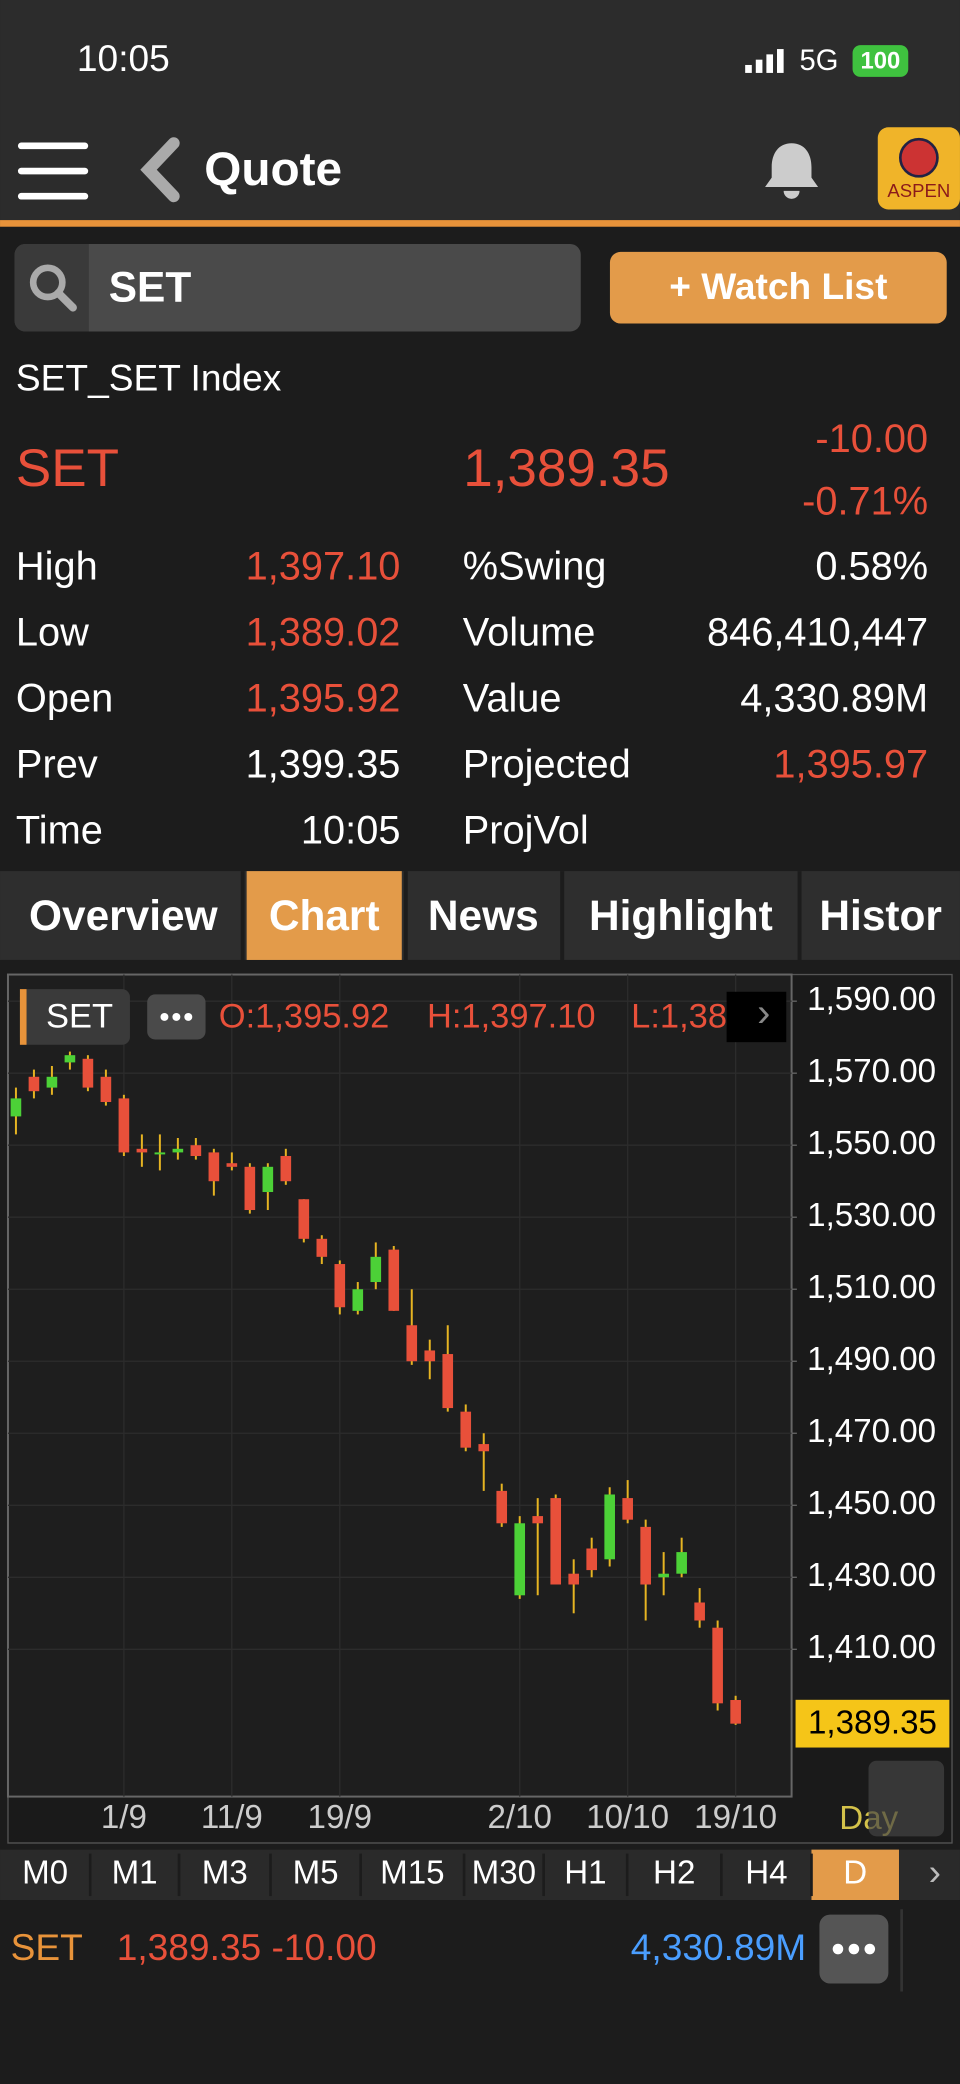 This screenshot has width=960, height=2084. Describe the element at coordinates (871, 1143) in the screenshot. I see `y-tick-label: 1,550.00` at that location.